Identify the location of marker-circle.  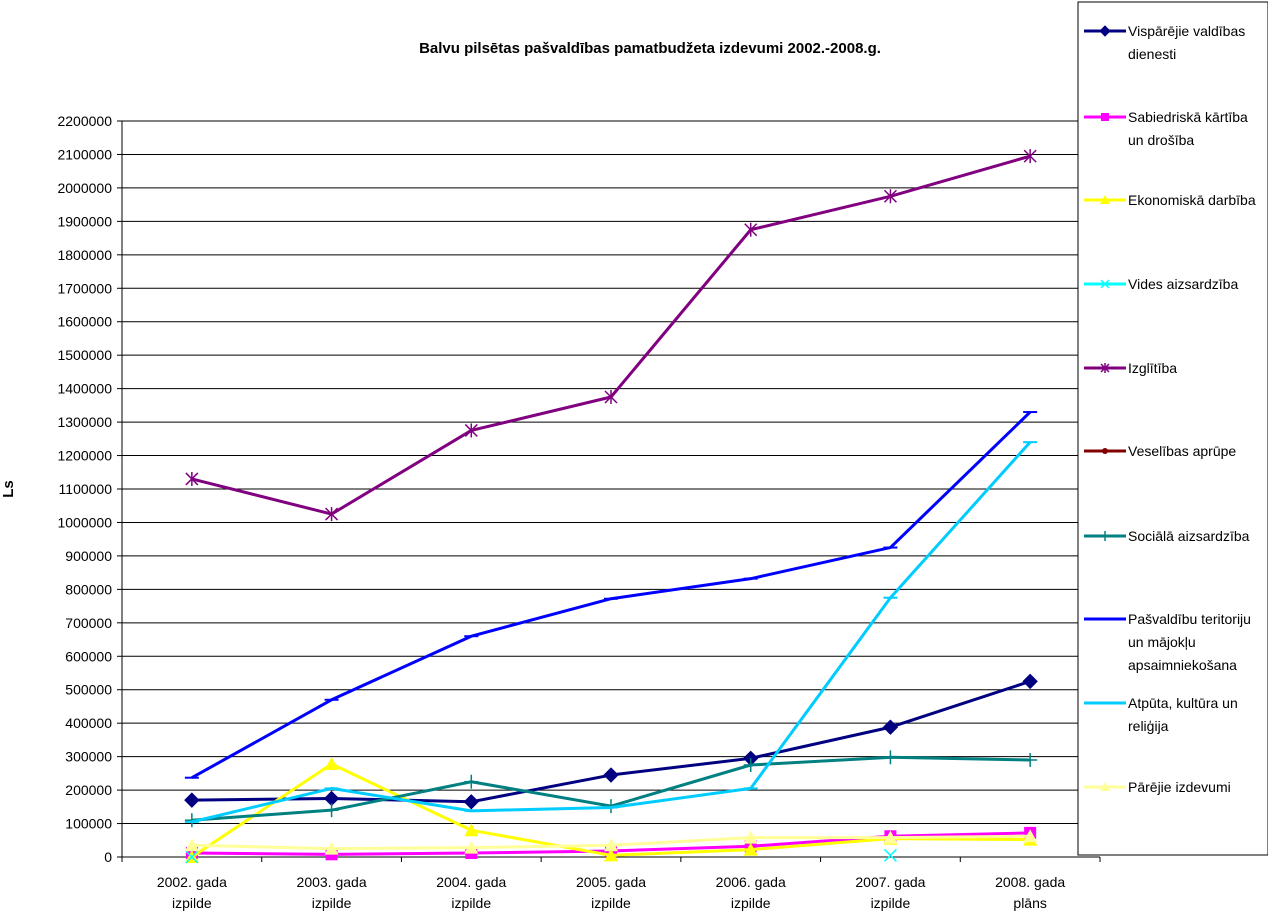
(1105, 451).